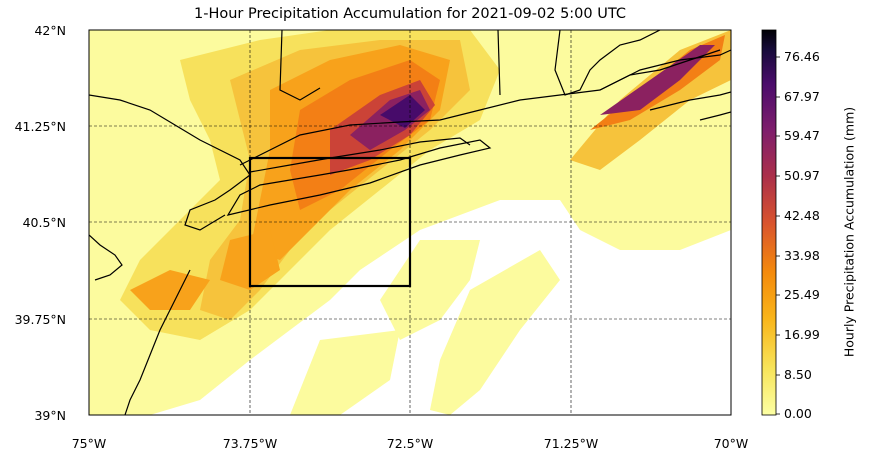 The image size is (875, 461). Describe the element at coordinates (40, 126) in the screenshot. I see `lat-tick: 41.25°N` at that location.